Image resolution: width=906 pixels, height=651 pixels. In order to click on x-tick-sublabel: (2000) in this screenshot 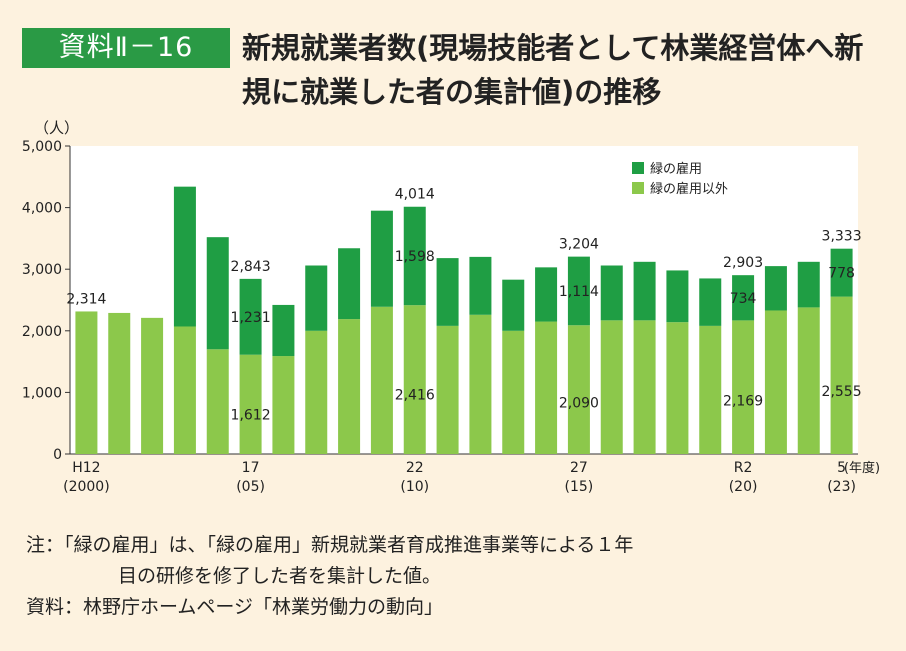, I will do `click(86, 487)`.